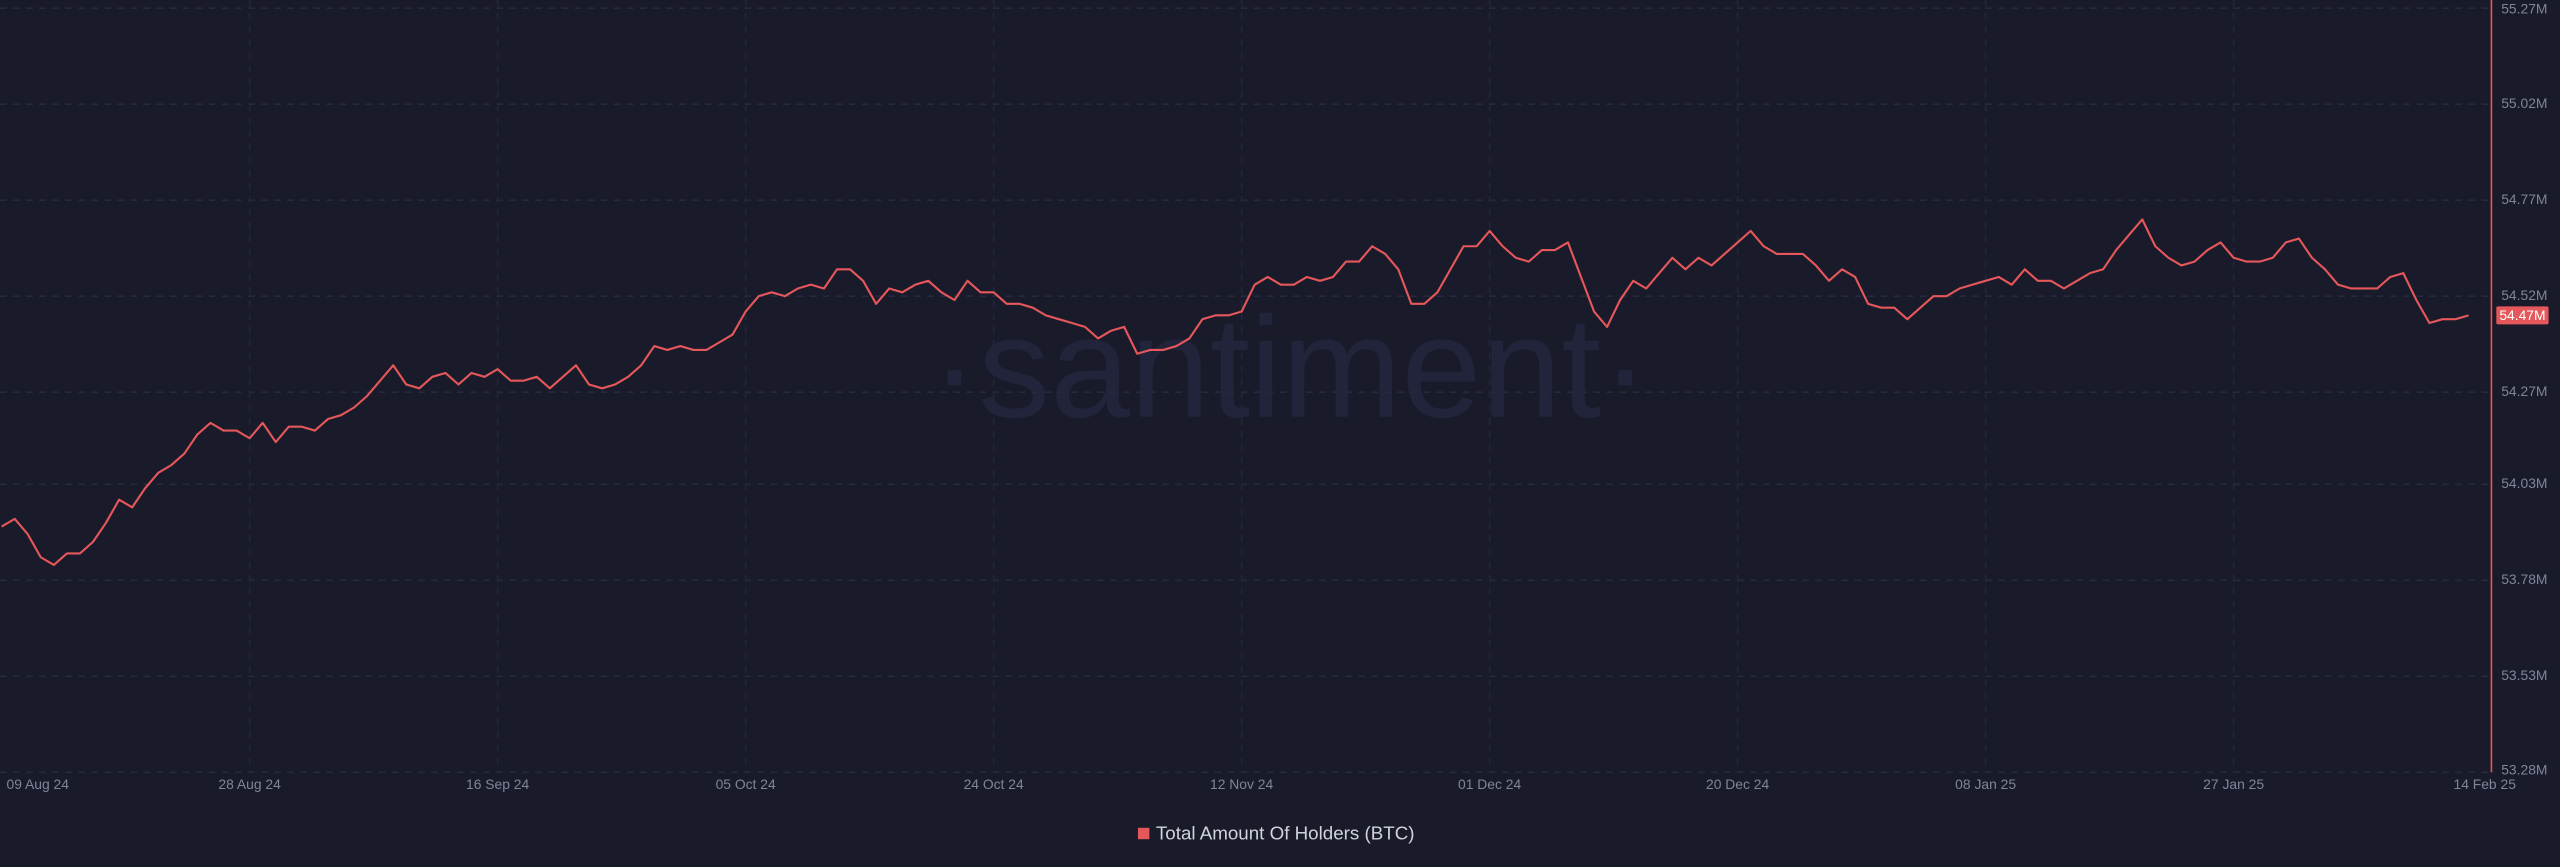 The image size is (2560, 867). I want to click on x-tick-label: 27 Jan 25, so click(2233, 784).